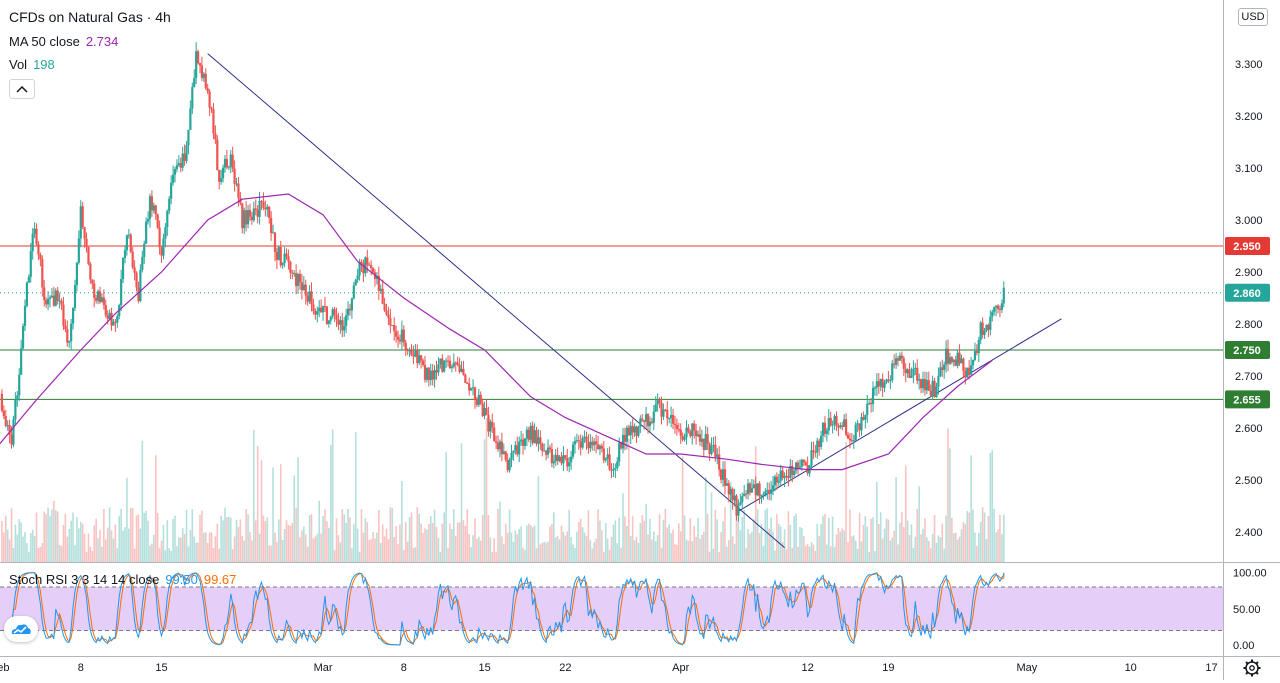 This screenshot has width=1280, height=683. I want to click on tradingview-logo, so click(21, 629).